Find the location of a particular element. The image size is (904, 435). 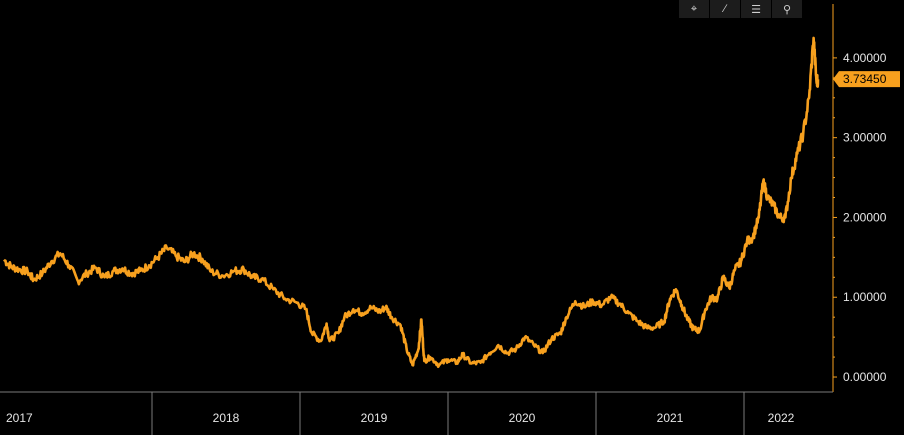

last-value-badge-bg is located at coordinates (866, 79).